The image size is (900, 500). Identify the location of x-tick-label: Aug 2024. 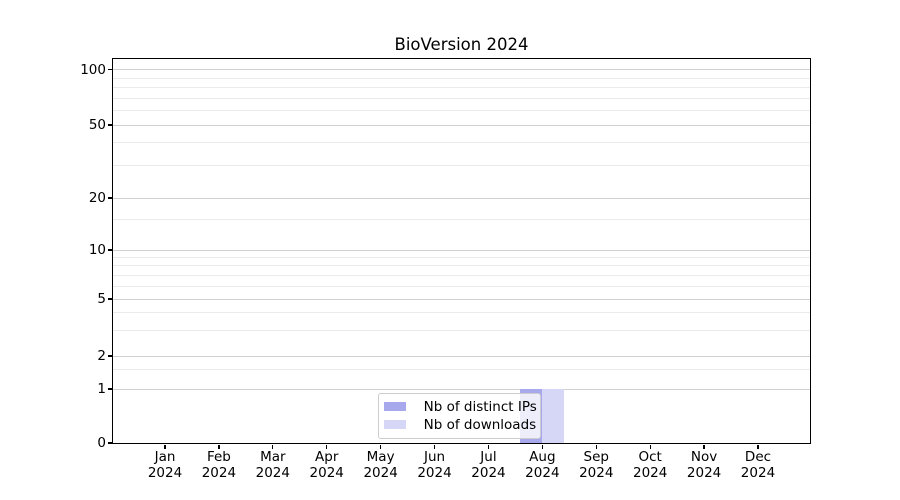
(542, 465).